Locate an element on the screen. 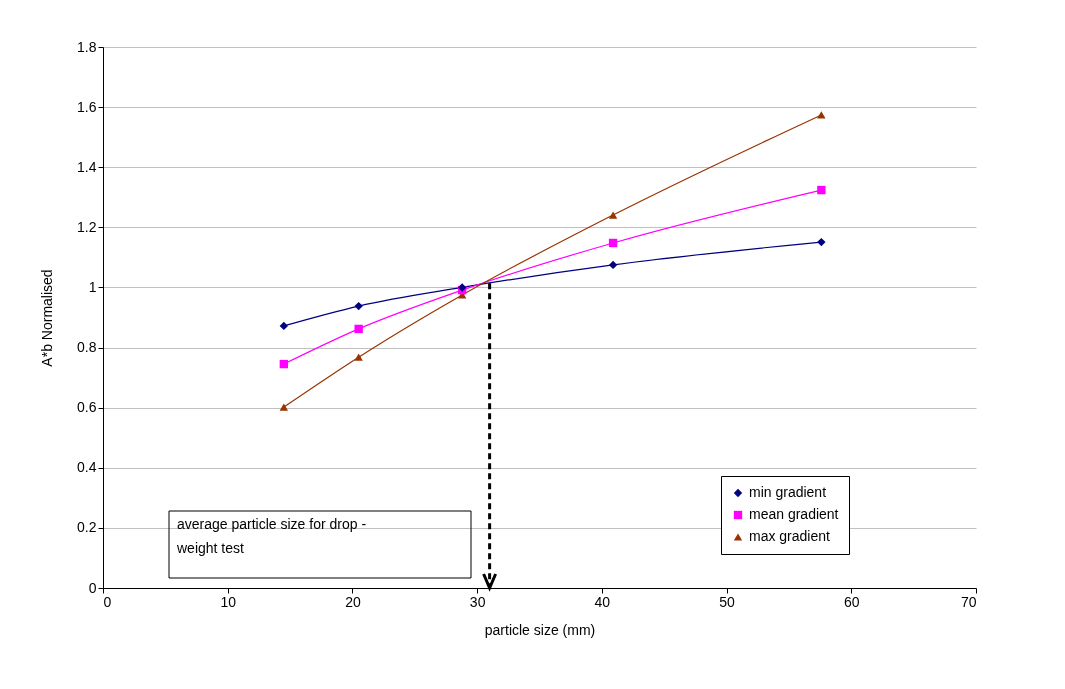 This screenshot has height=689, width=1065. y-tick-label: 1.8 is located at coordinates (87, 46).